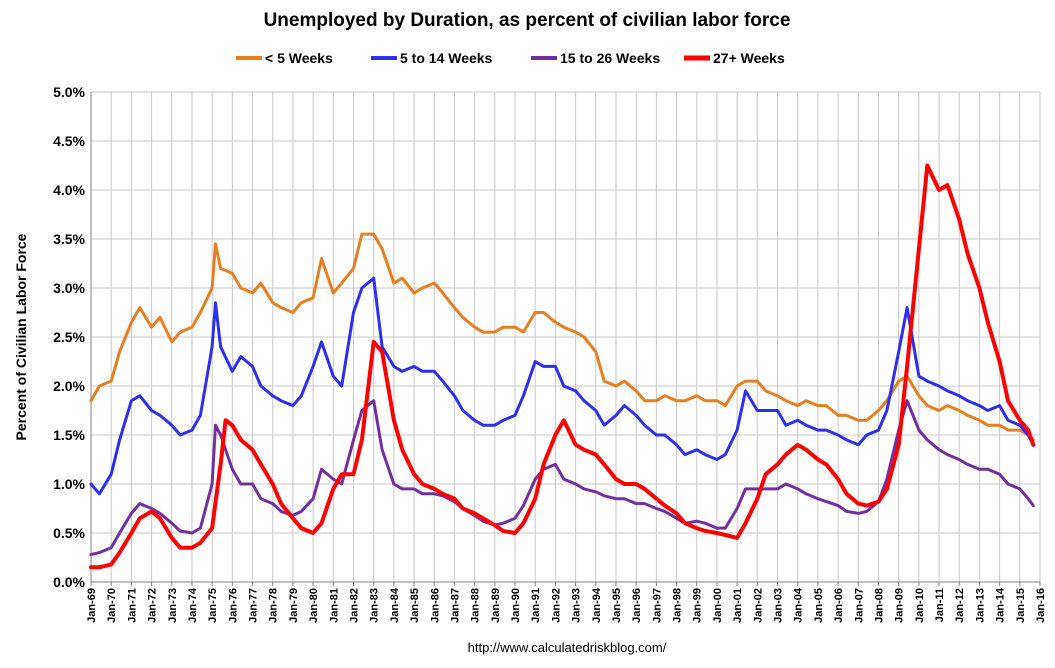 The image size is (1055, 668). I want to click on x-tick-label: Jan-08, so click(879, 605).